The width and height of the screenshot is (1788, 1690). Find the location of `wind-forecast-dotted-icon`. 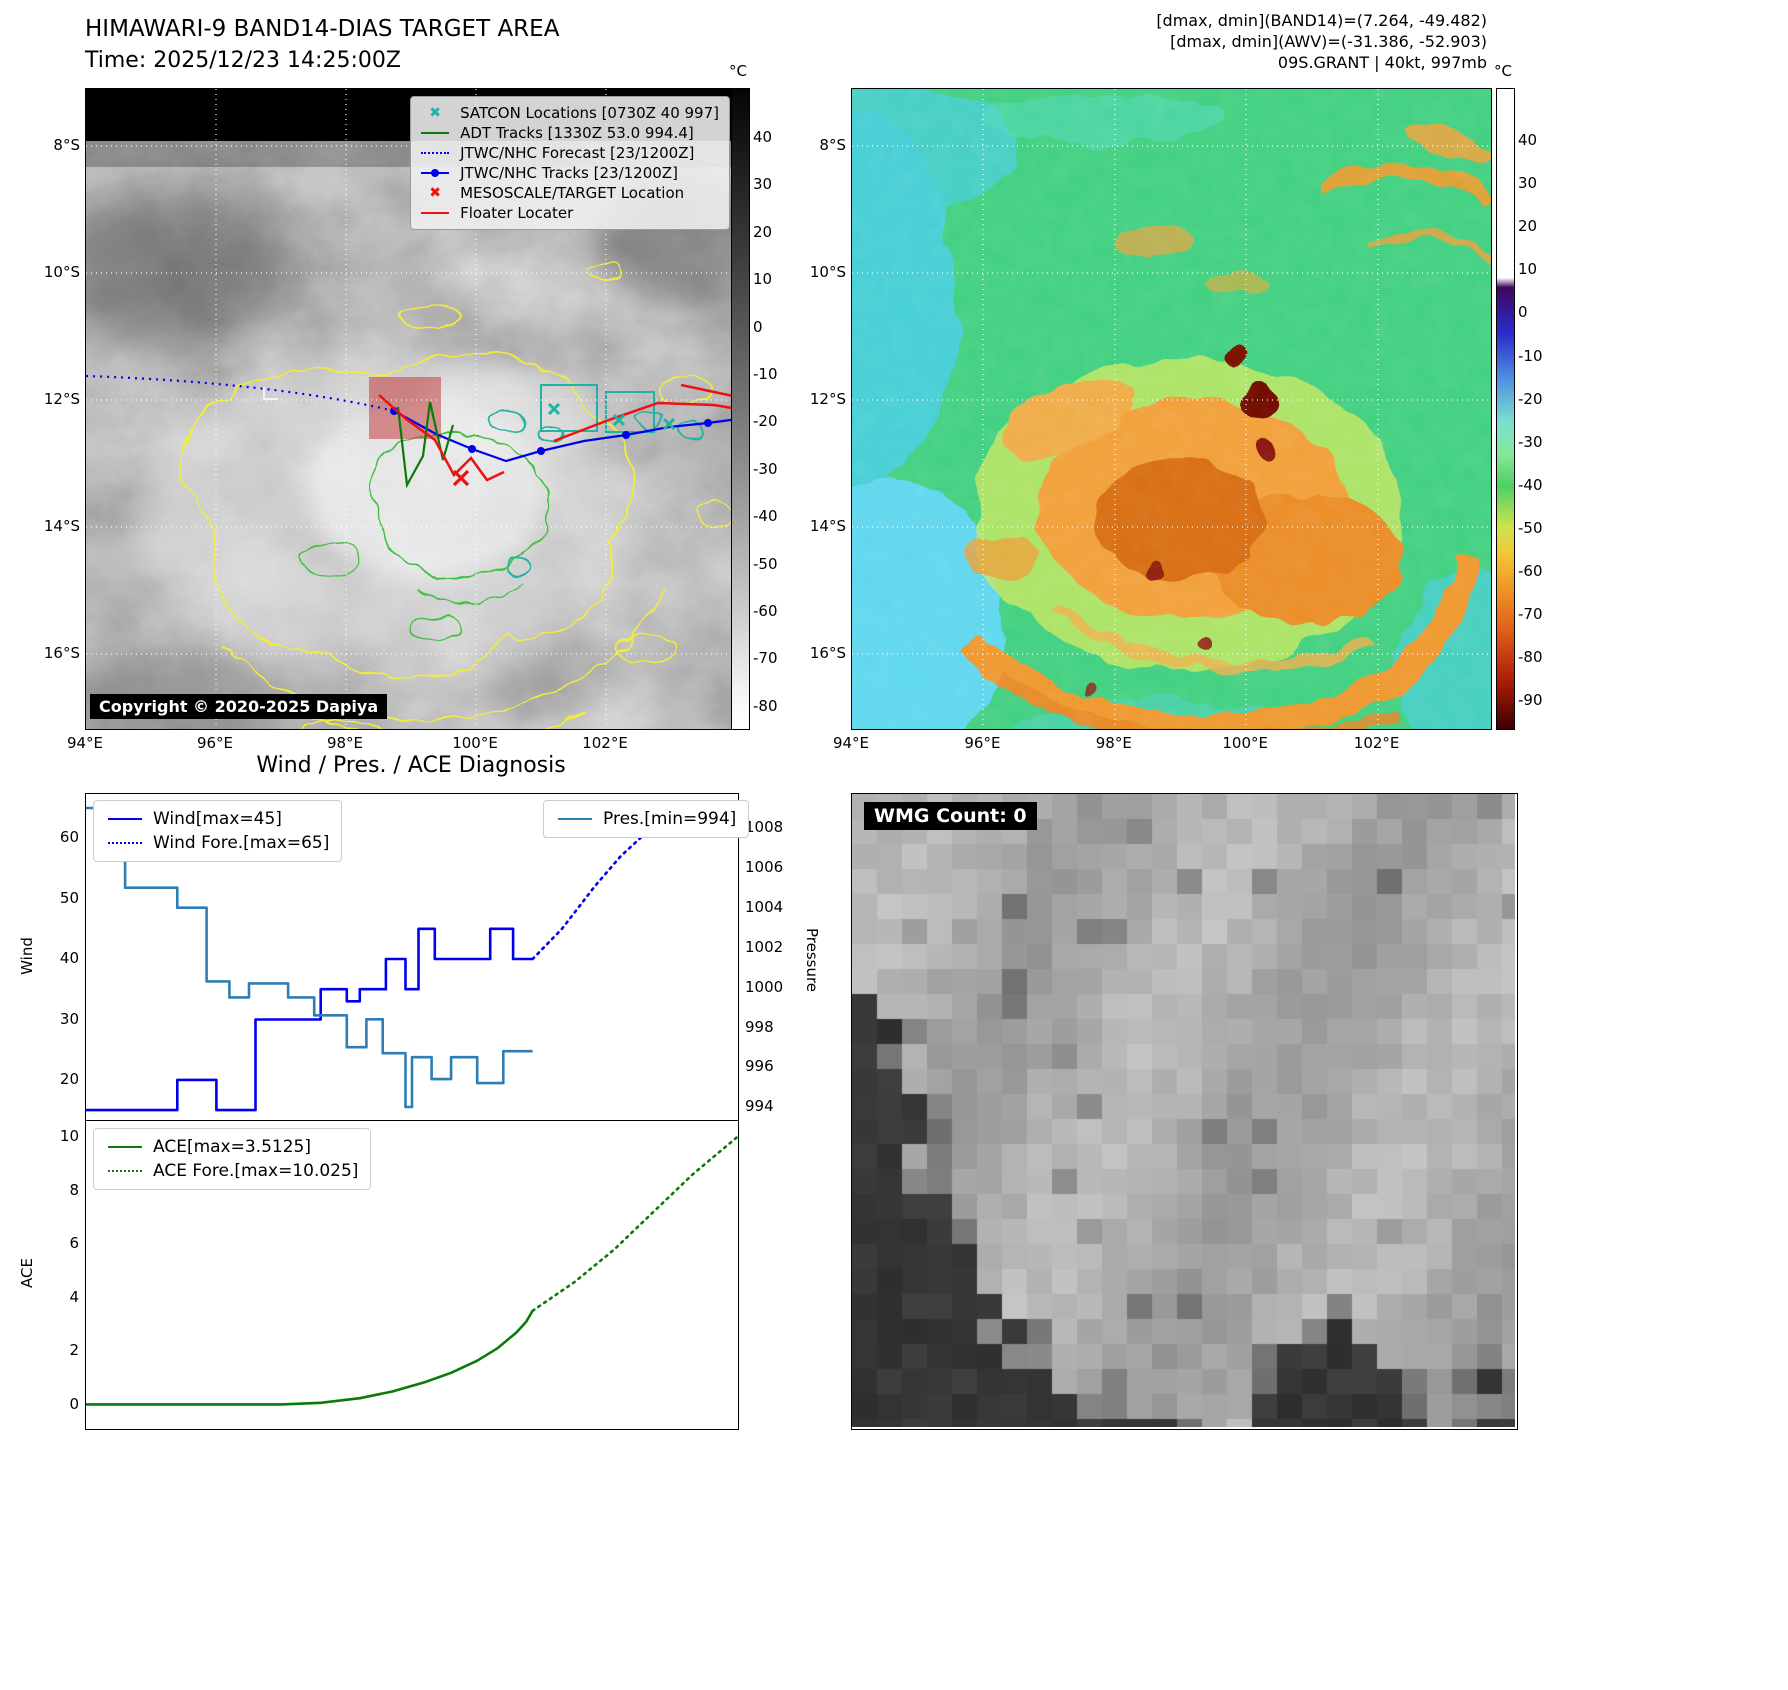

wind-forecast-dotted-icon is located at coordinates (125, 843).